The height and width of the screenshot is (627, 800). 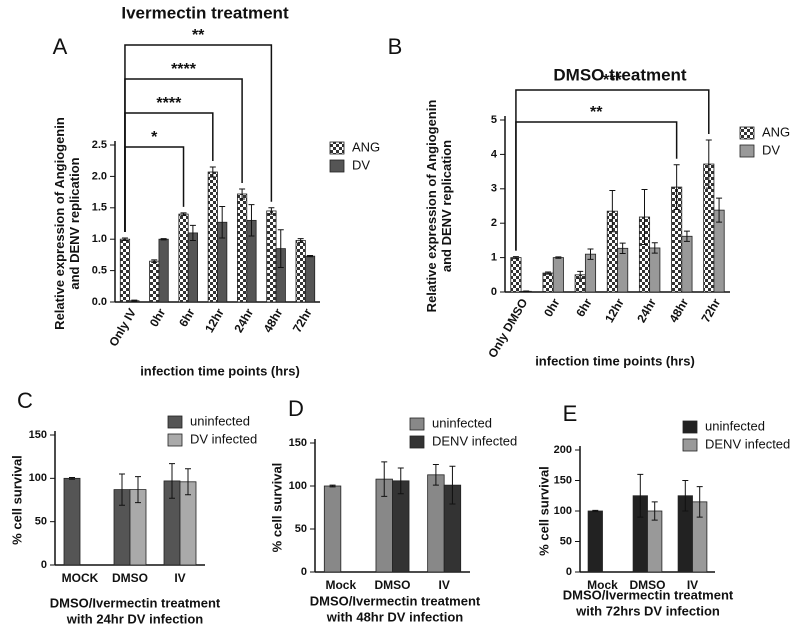 I want to click on y-tick-label: 2, so click(x=494, y=223).